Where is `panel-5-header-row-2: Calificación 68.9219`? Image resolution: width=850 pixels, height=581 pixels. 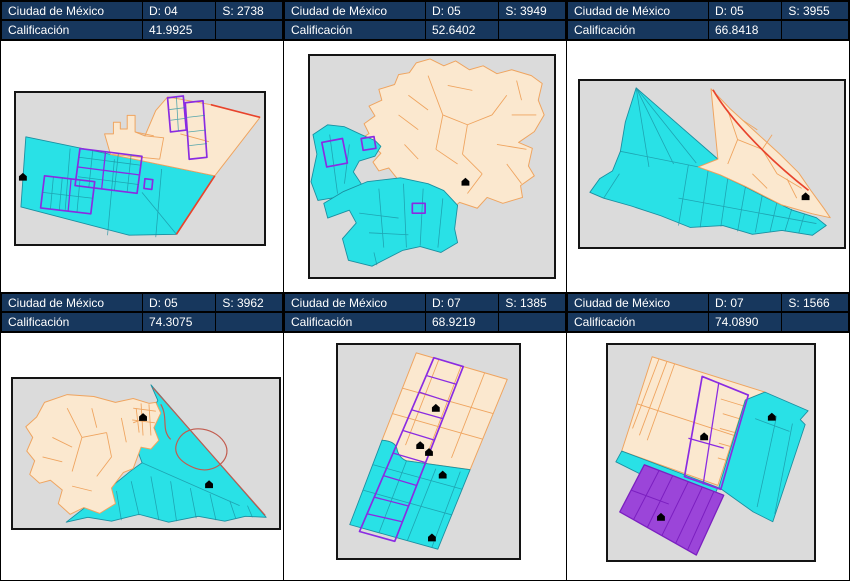 panel-5-header-row-2: Calificación 68.9219 is located at coordinates (425, 323).